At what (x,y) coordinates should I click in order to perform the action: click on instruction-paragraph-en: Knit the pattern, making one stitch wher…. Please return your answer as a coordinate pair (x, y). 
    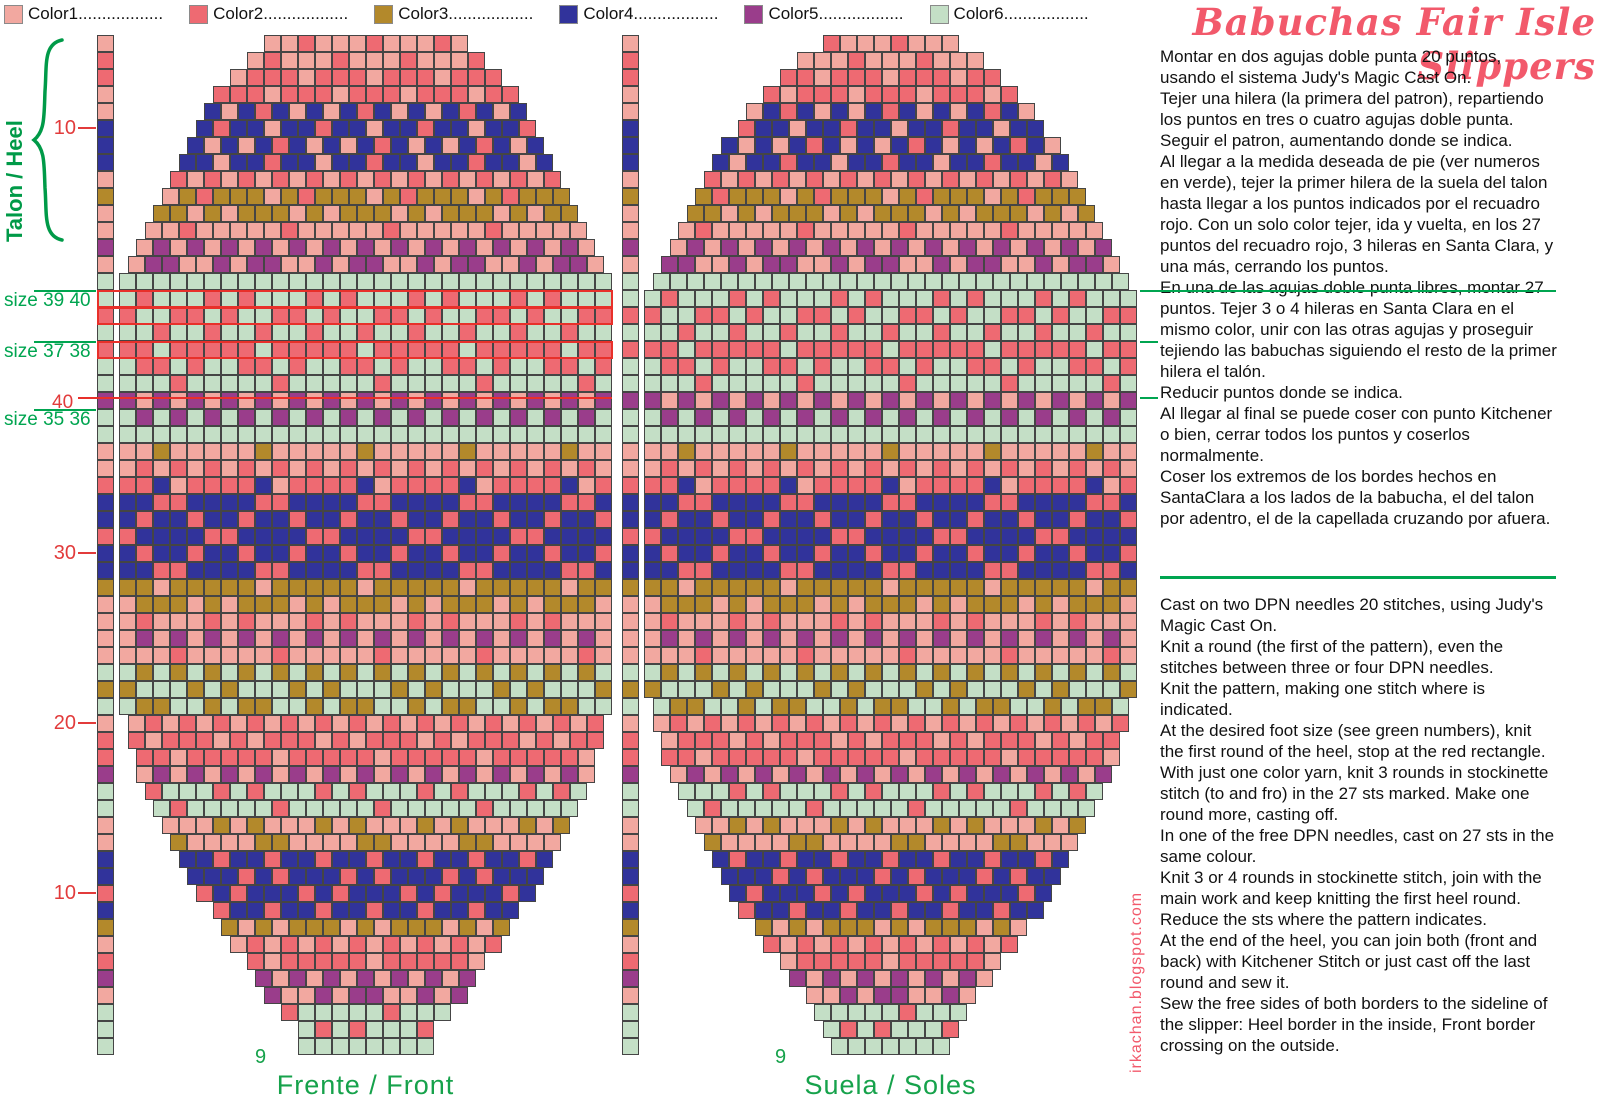
    Looking at the image, I should click on (1323, 699).